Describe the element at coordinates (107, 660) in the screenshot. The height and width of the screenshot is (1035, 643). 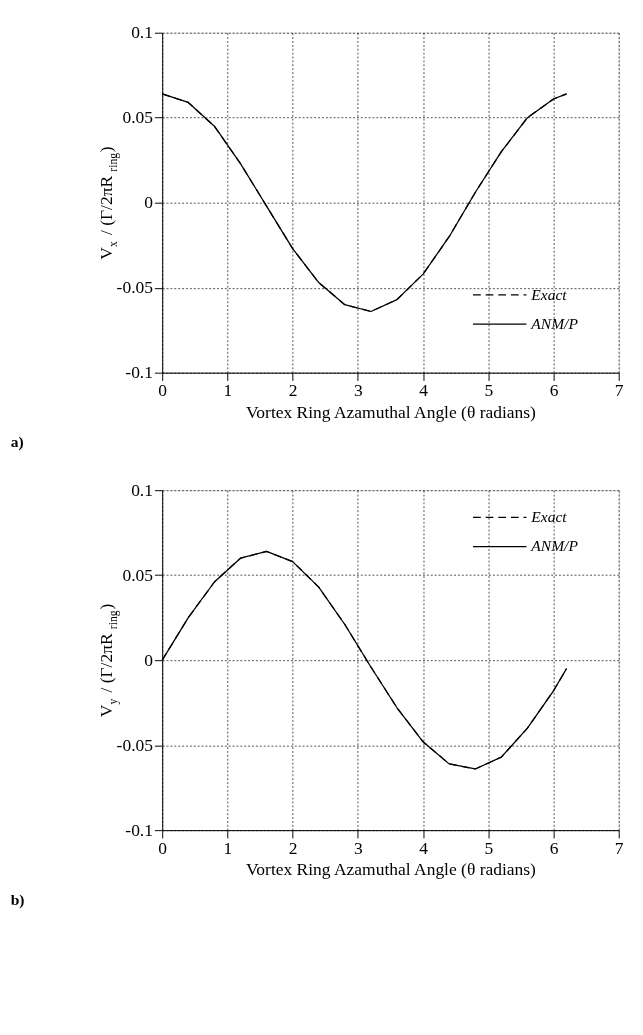
I see `y-axis-title: Vy / (Γ/2πRring)` at that location.